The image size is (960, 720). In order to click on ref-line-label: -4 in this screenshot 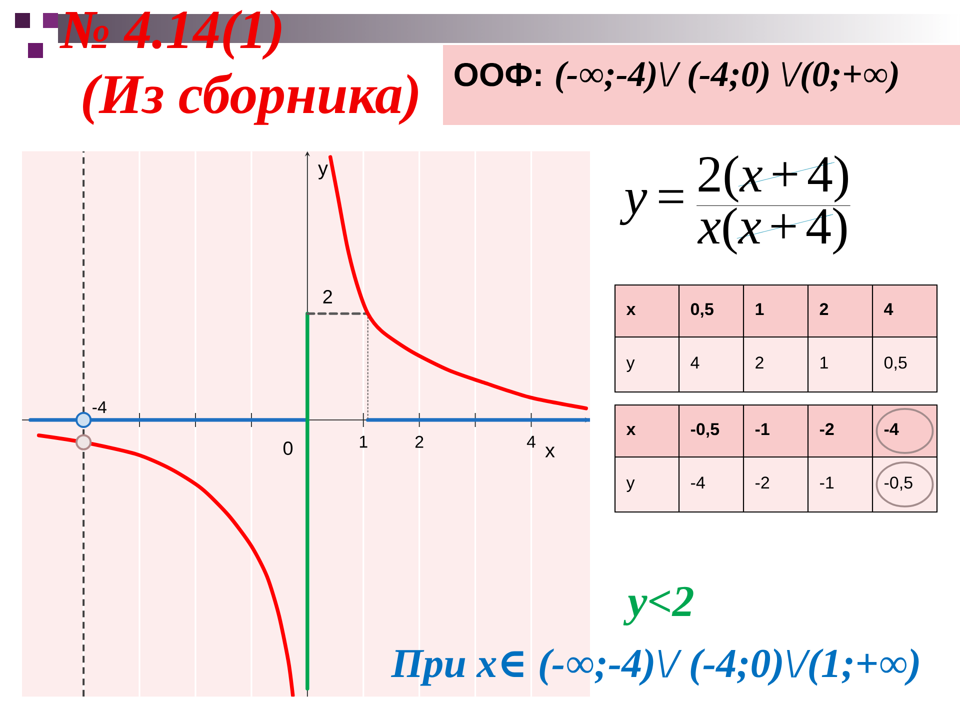, I will do `click(99, 407)`.